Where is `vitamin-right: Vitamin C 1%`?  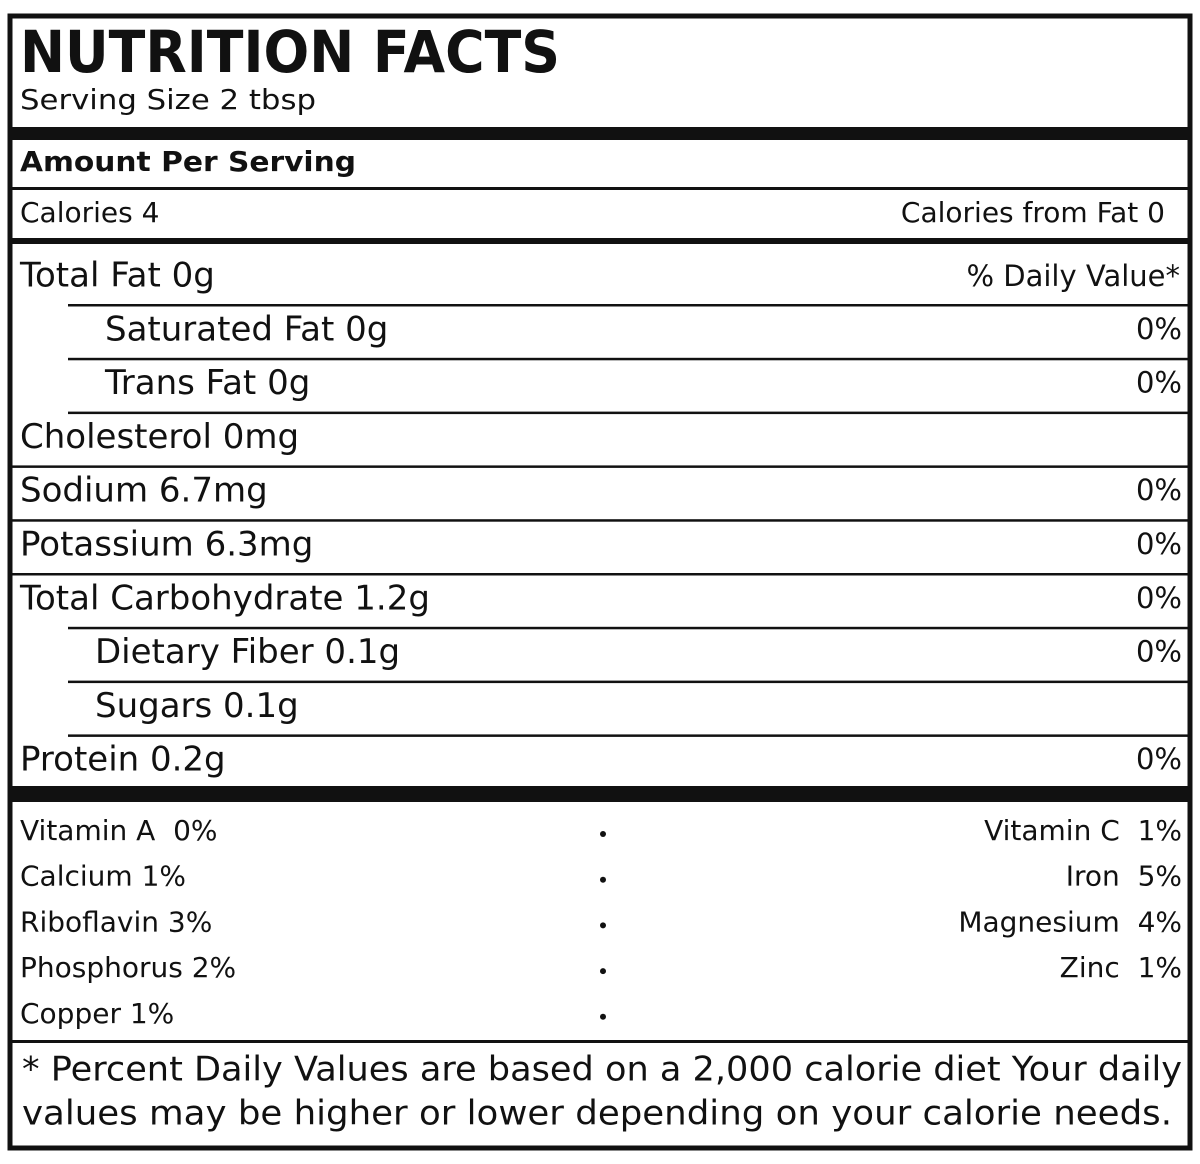
vitamin-right: Vitamin C 1% is located at coordinates (1083, 830).